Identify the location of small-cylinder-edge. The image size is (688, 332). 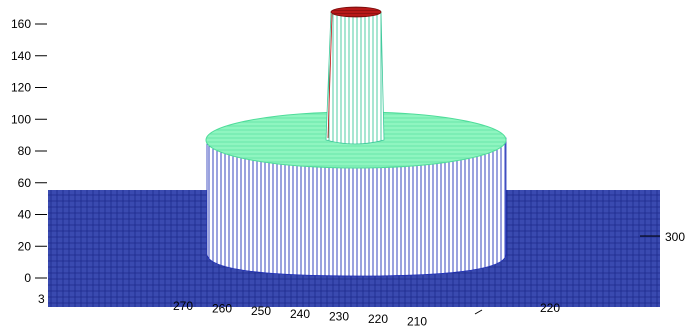
(330, 76).